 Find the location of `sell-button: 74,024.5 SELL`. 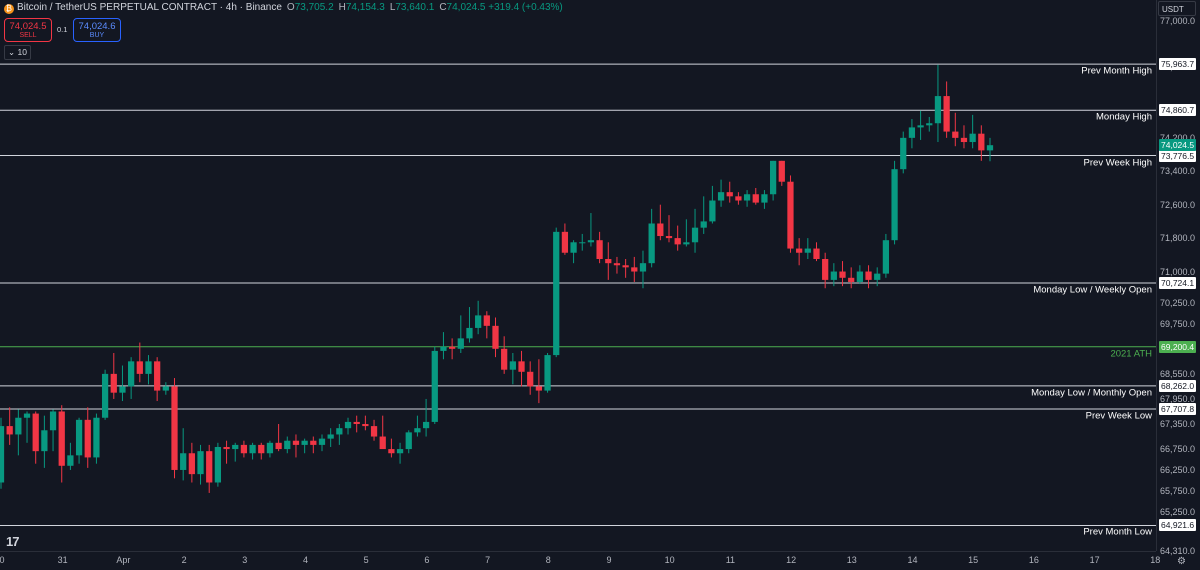

sell-button: 74,024.5 SELL is located at coordinates (28, 30).